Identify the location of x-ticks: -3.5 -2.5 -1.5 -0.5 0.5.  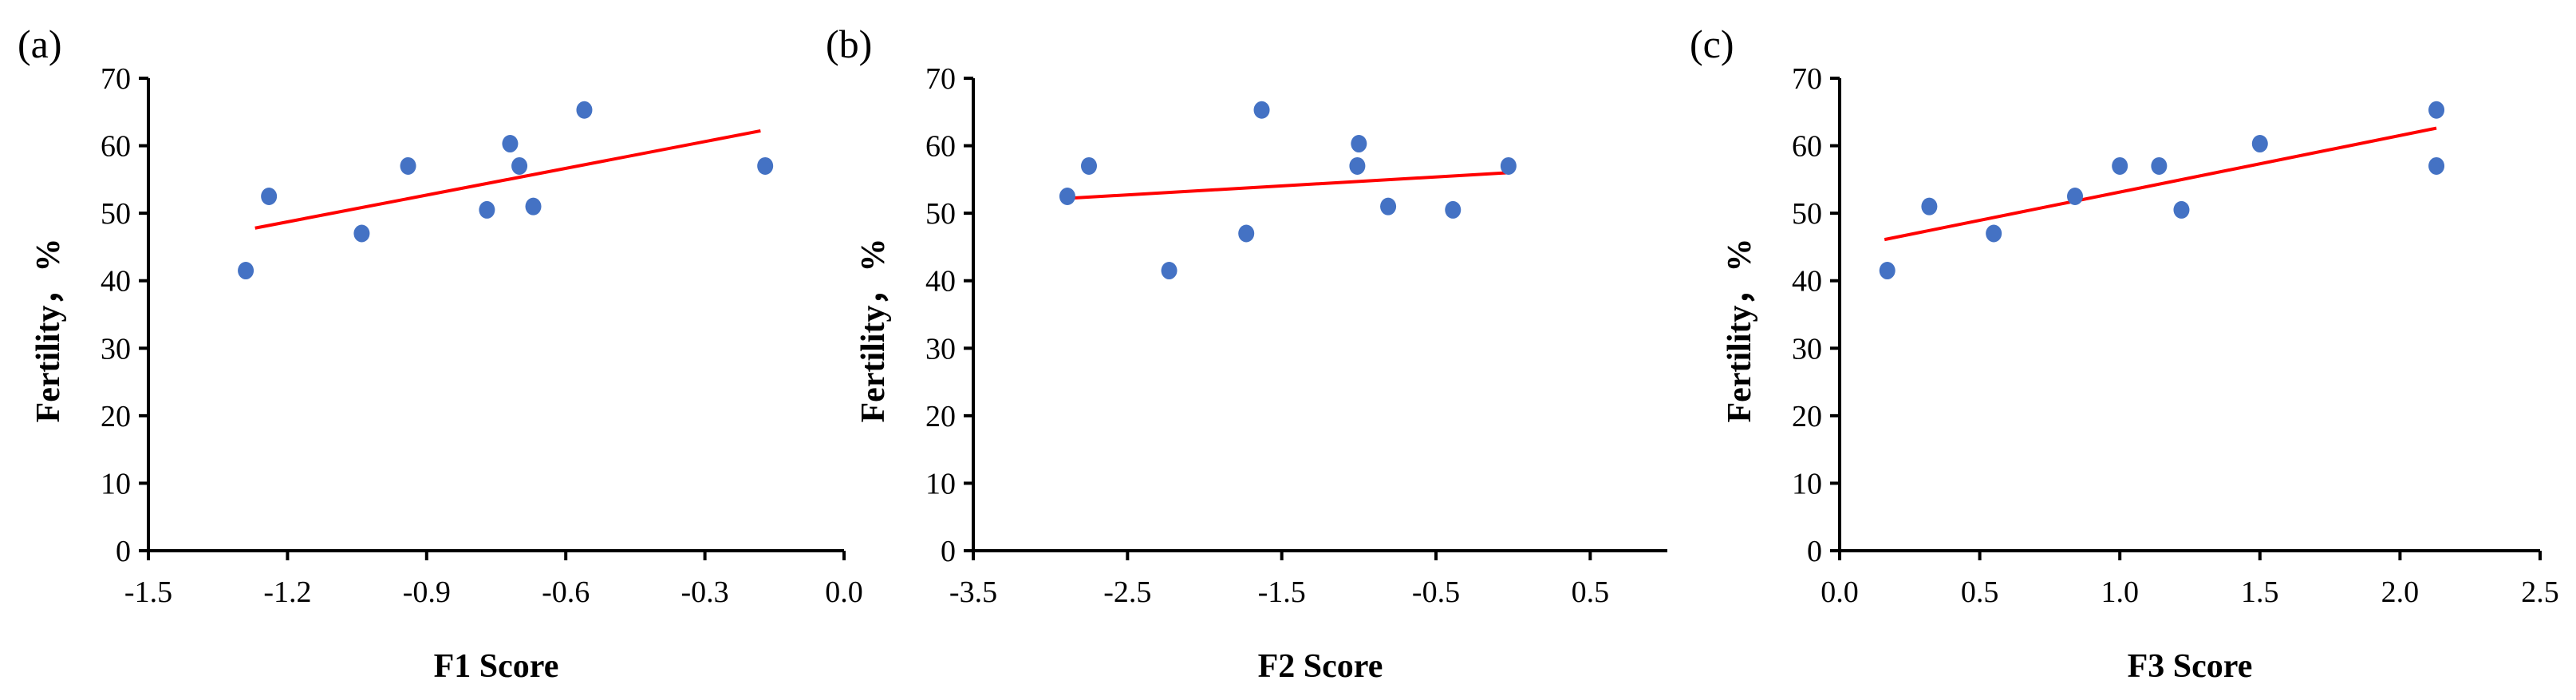
(1279, 580).